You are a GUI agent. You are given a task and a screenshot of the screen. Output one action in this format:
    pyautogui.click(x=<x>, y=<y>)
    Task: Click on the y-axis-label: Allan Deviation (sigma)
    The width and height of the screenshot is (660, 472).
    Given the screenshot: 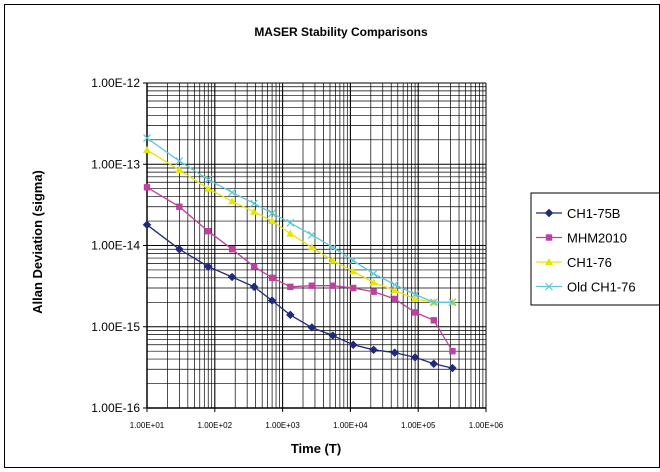 What is the action you would take?
    pyautogui.click(x=37, y=242)
    